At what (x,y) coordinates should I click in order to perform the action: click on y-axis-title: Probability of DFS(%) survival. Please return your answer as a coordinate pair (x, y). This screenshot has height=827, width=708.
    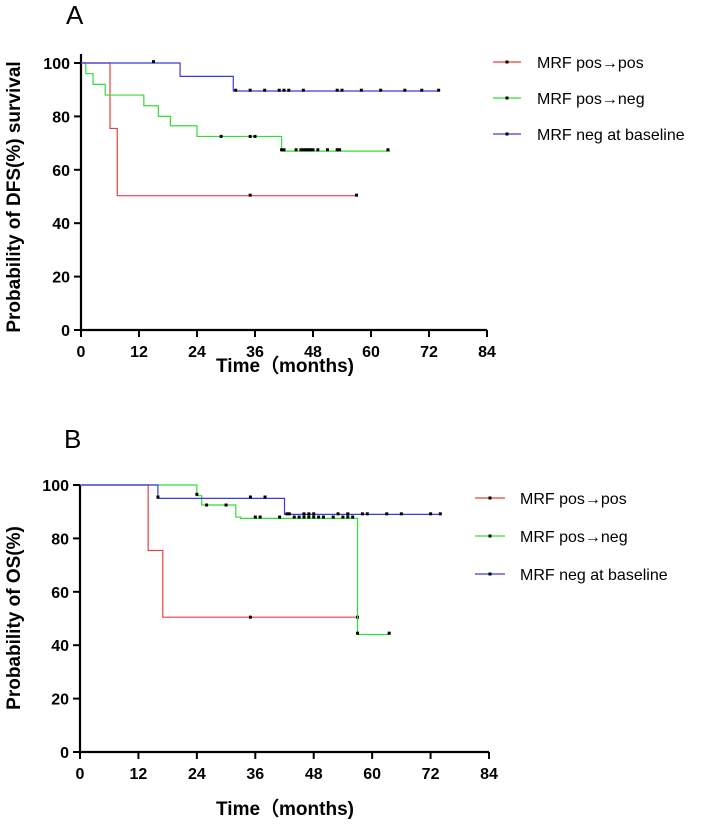
    Looking at the image, I should click on (14, 196).